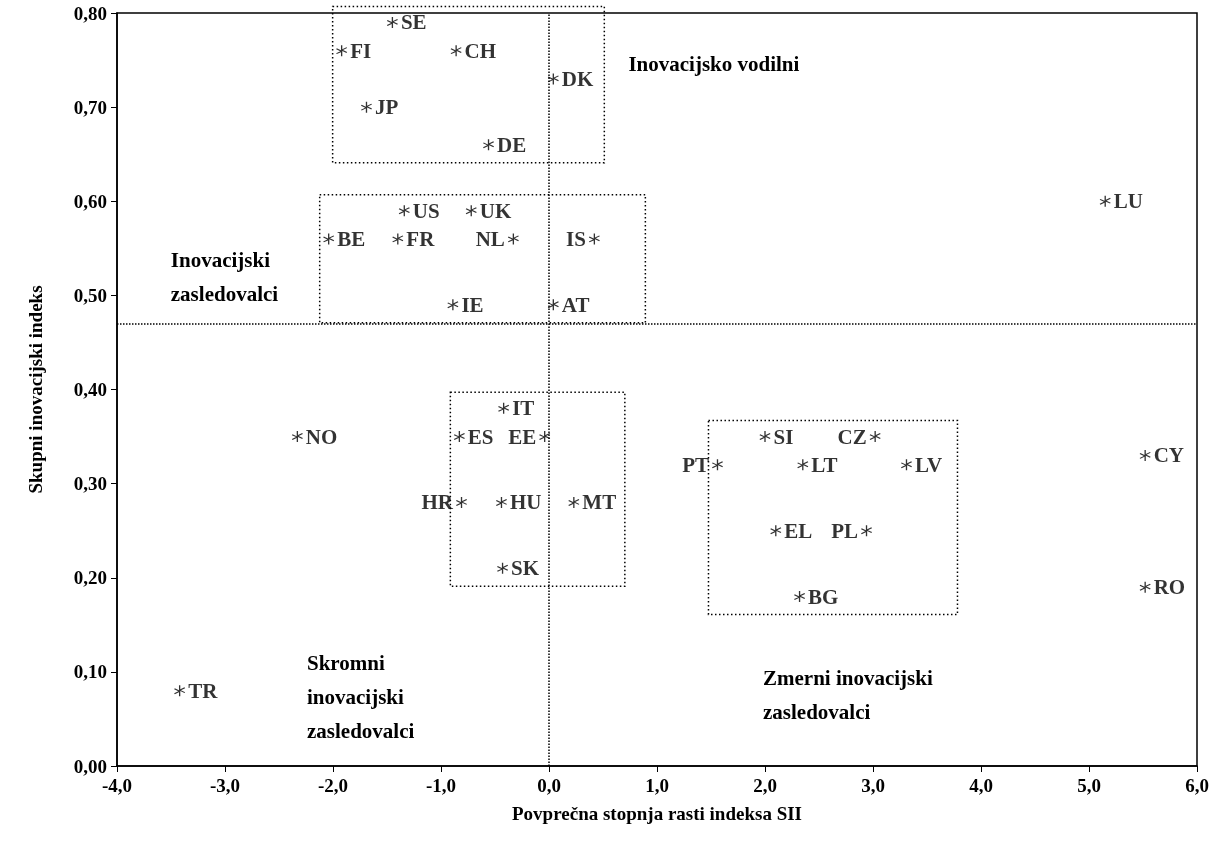  Describe the element at coordinates (657, 813) in the screenshot. I see `x-axis-title: Povprečna stopnja rasti indeksa SII` at that location.